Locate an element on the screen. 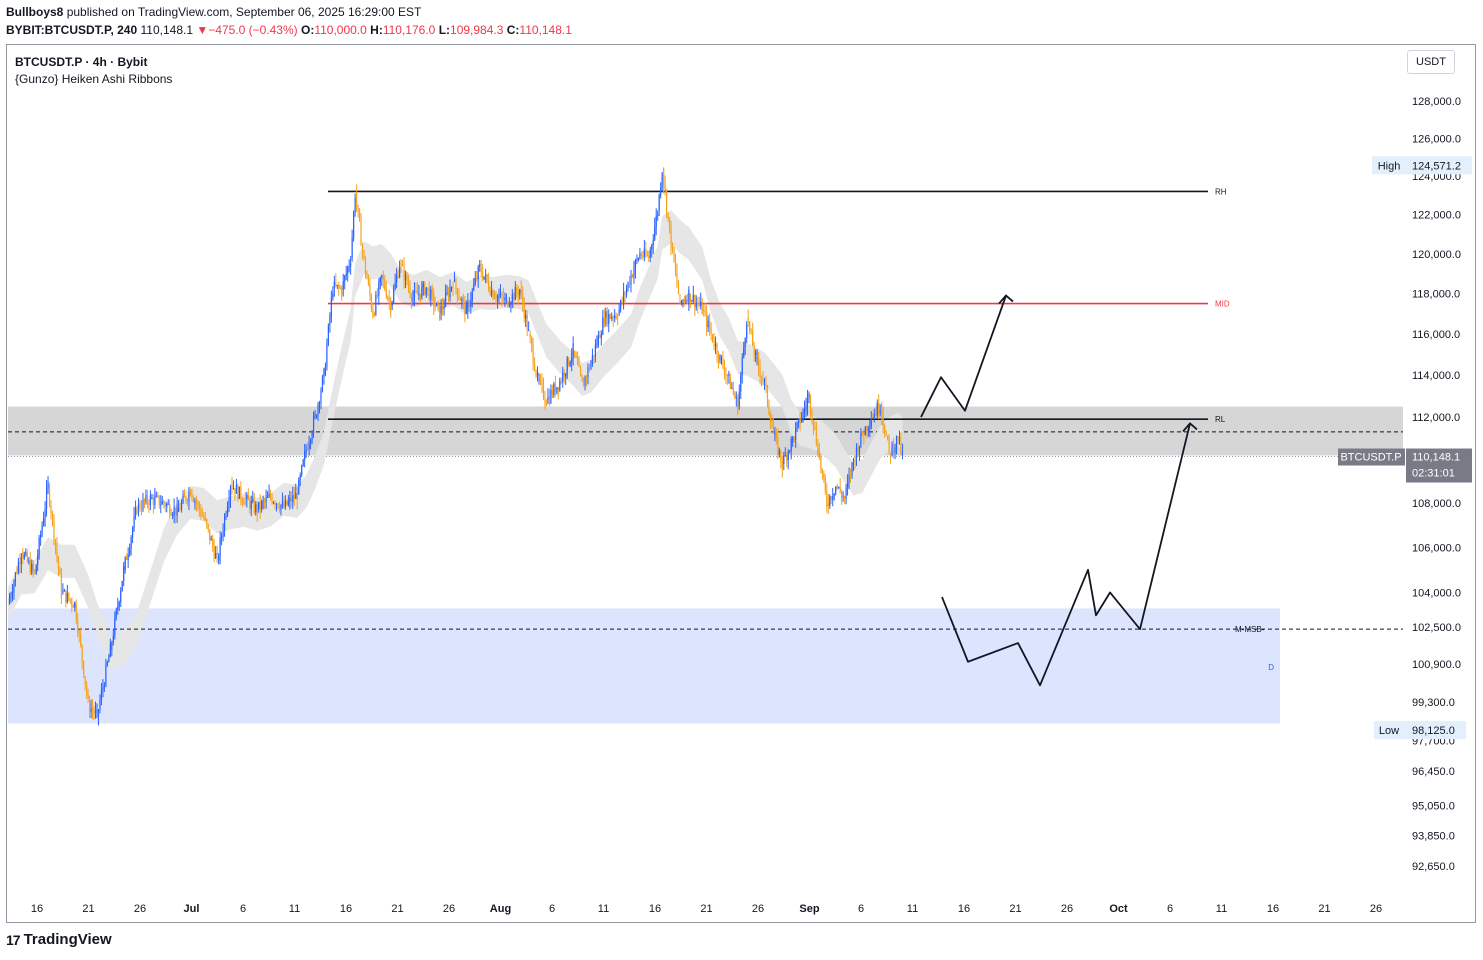 Image resolution: width=1483 pixels, height=960 pixels. open-value: 110,000.0 is located at coordinates (340, 30).